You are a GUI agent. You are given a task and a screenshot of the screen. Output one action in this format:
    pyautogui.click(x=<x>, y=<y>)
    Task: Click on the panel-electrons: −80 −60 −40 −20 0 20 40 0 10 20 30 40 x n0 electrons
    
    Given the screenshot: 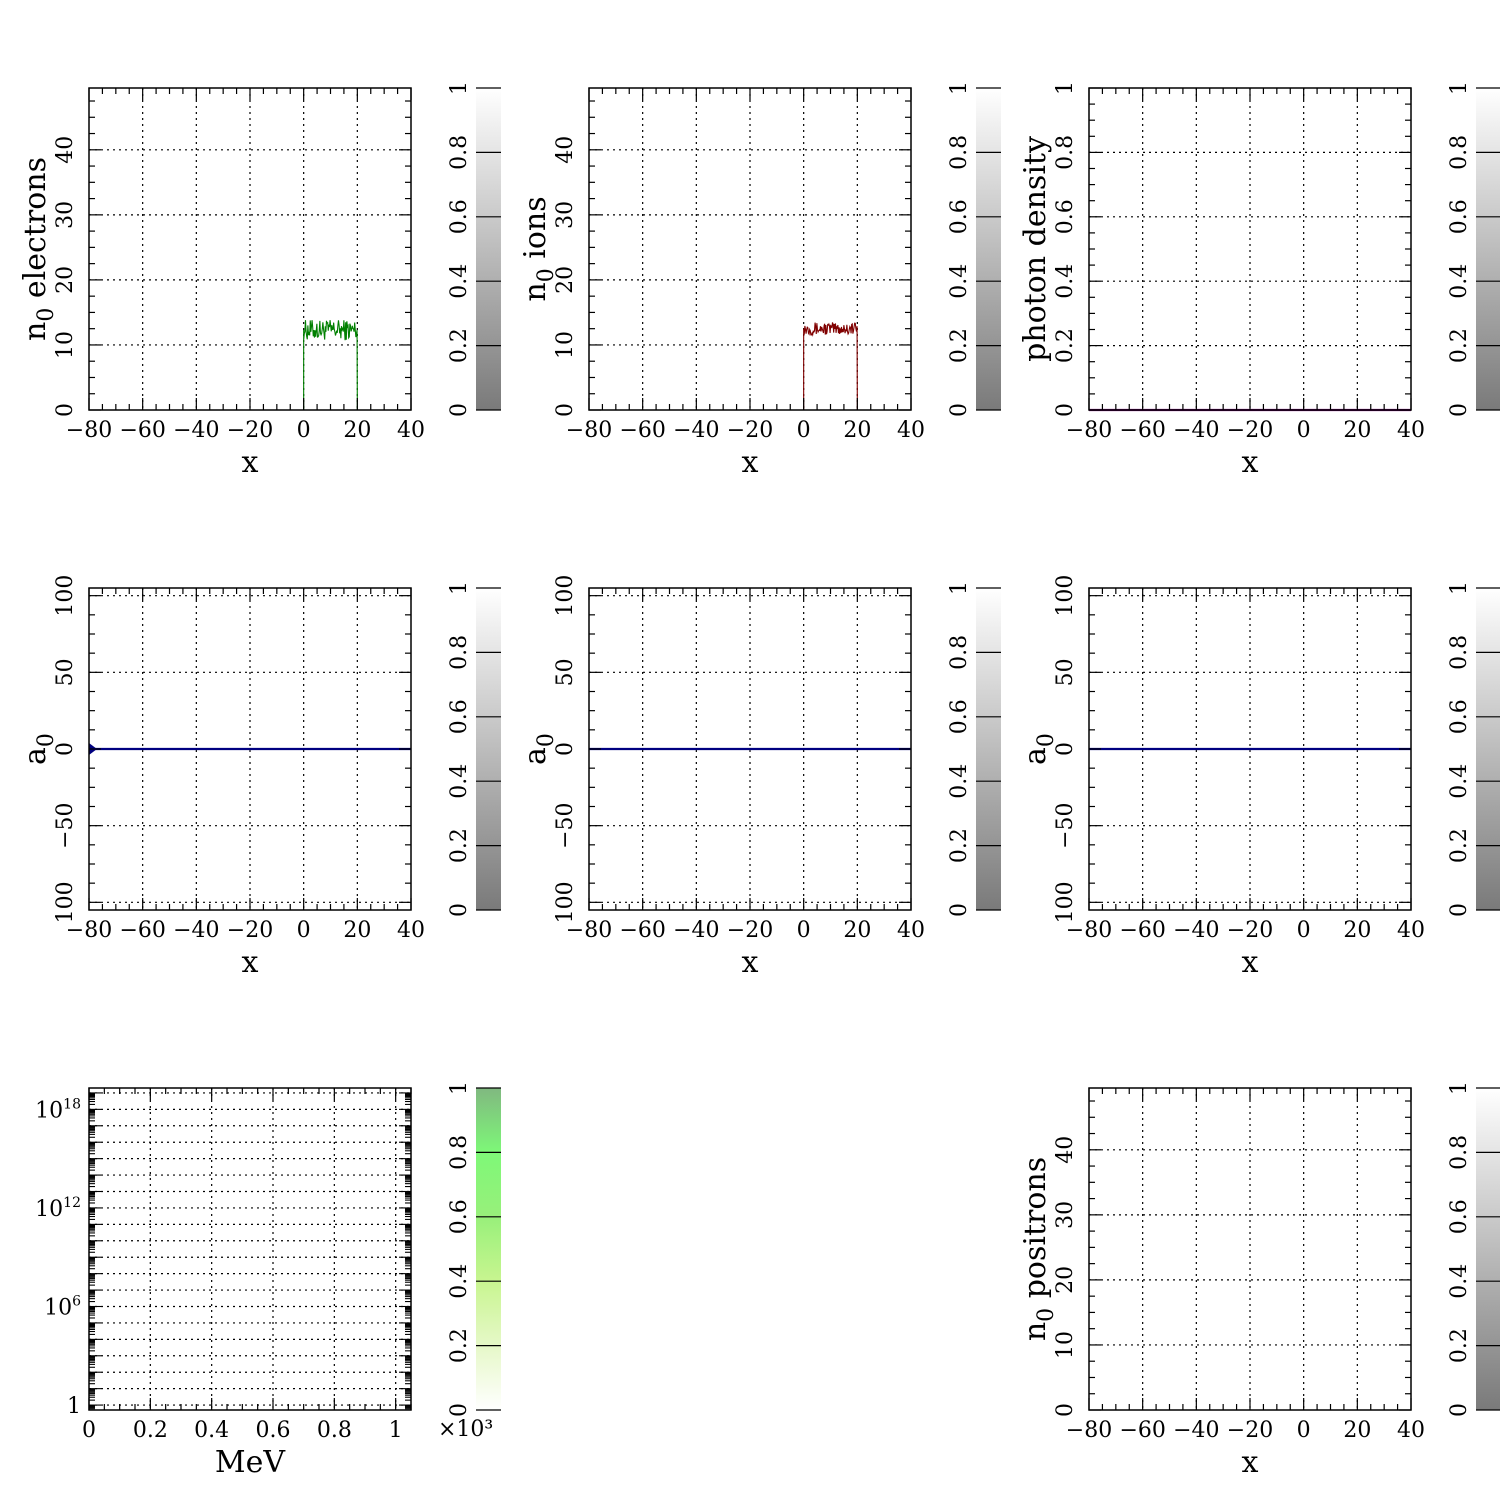 What is the action you would take?
    pyautogui.click(x=221, y=283)
    